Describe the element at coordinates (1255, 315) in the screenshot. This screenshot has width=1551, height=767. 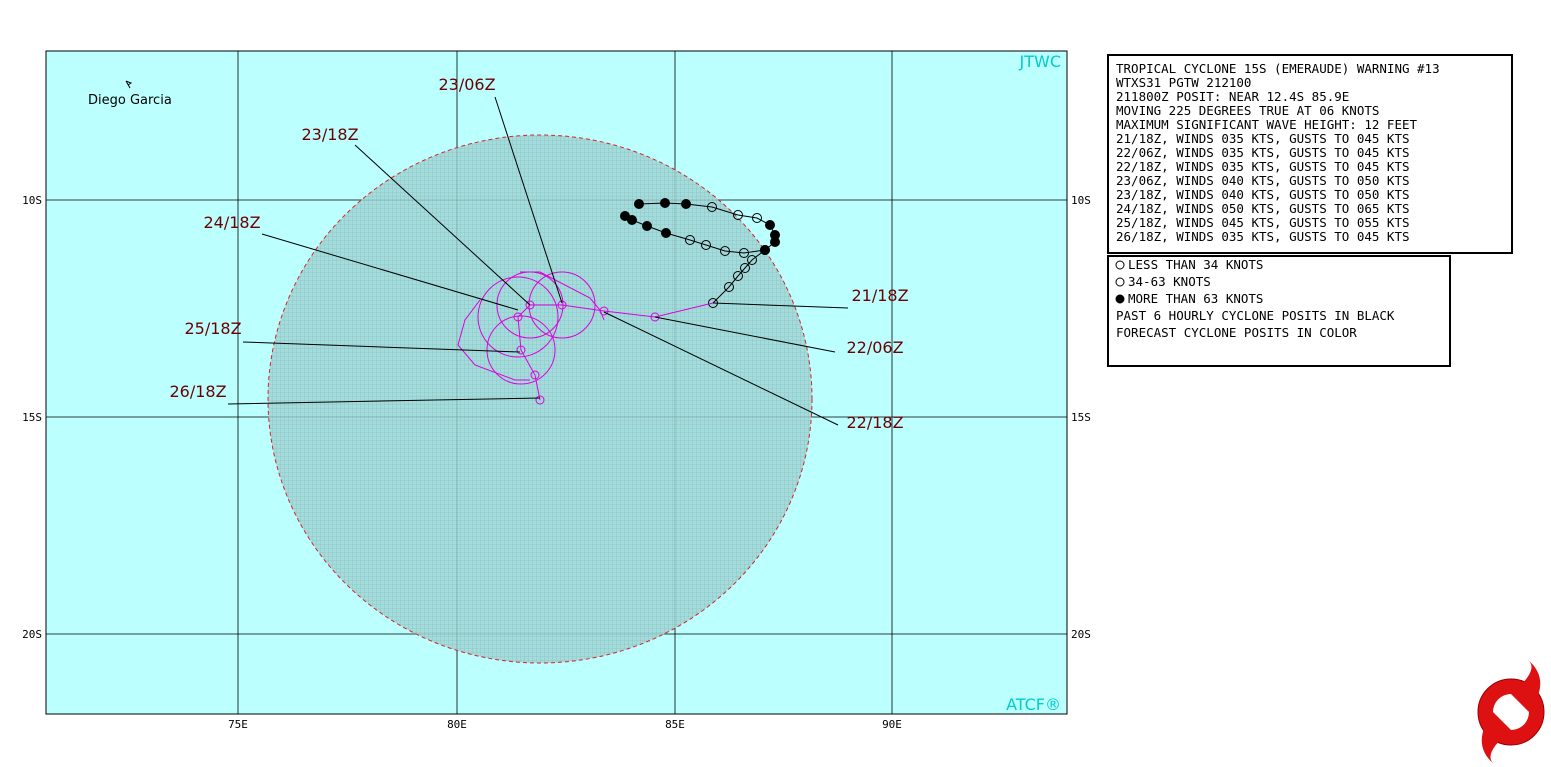
I see `legend-line: PAST 6 HOURLY CYCLONE POSITS IN BLACK` at that location.